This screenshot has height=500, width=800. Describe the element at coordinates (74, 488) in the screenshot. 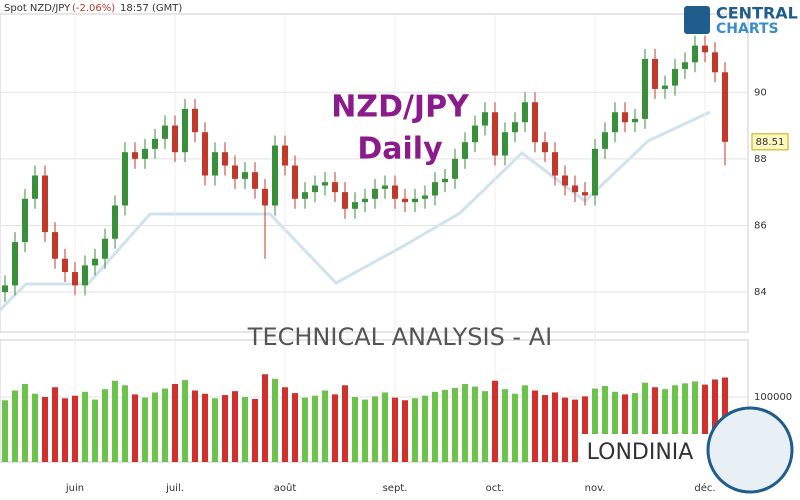

I see `x-tick-label: juin` at that location.